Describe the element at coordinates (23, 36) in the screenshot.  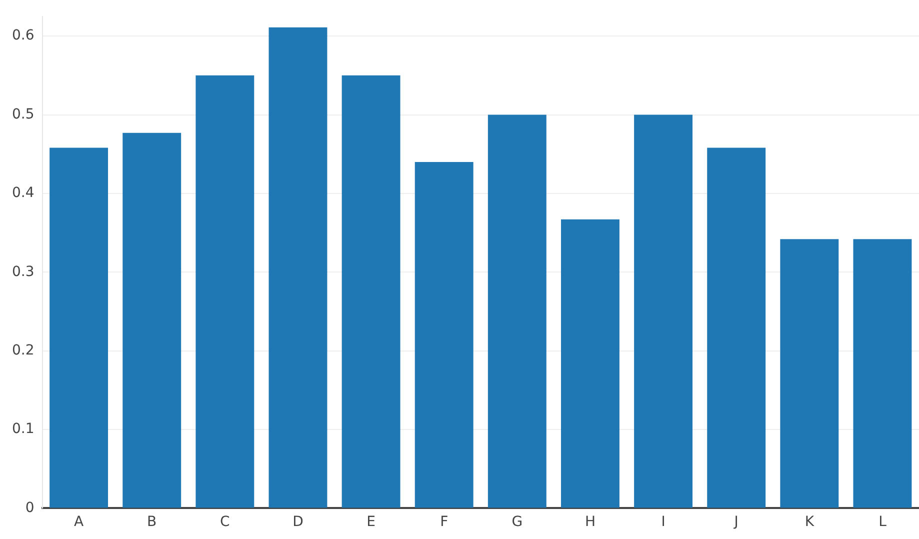
I see `y-tick-label: 0.6` at that location.